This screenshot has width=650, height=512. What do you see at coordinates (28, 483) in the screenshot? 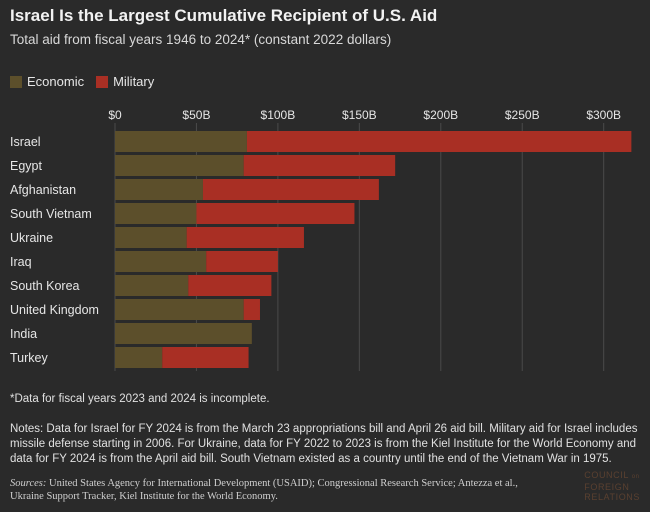
I see `sources-label: Sources:` at bounding box center [28, 483].